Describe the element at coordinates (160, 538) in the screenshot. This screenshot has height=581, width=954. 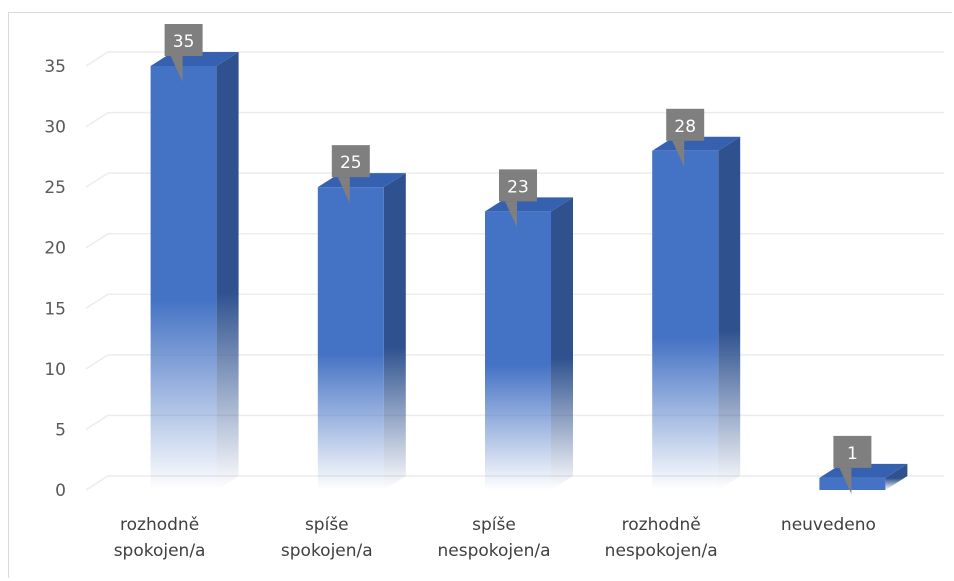
I see `x-tick-label: rozhodně spokojen/a` at that location.